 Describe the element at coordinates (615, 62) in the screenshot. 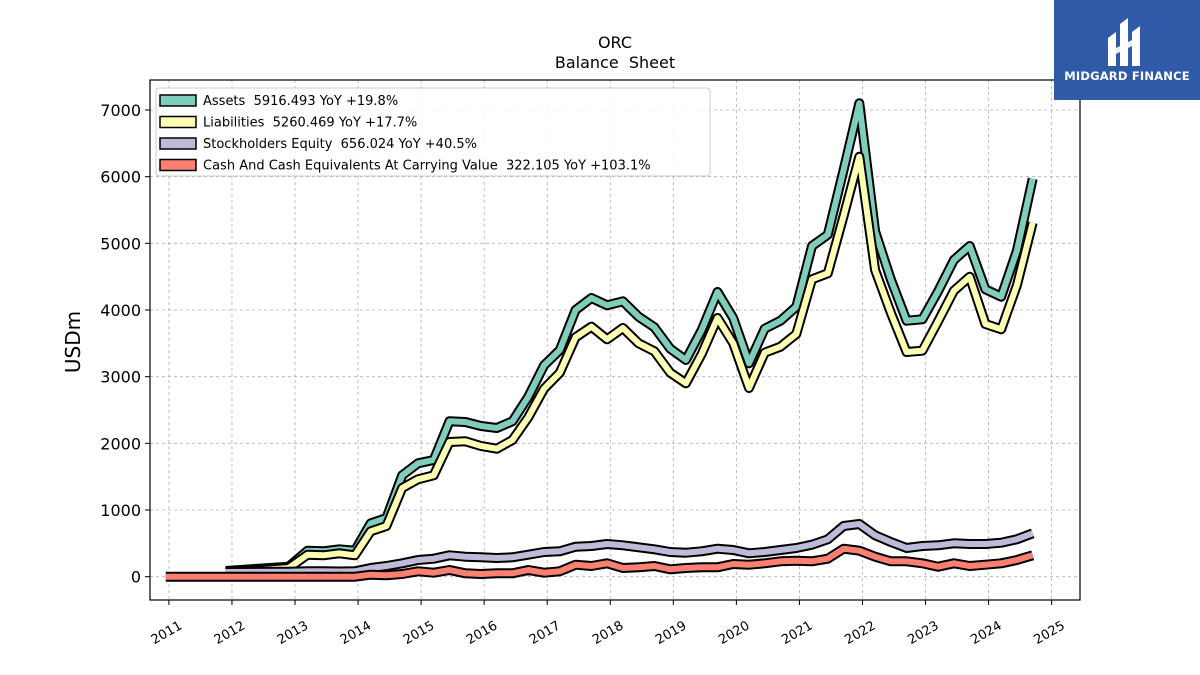

I see `chart-subtitle: Balance Sheet` at that location.